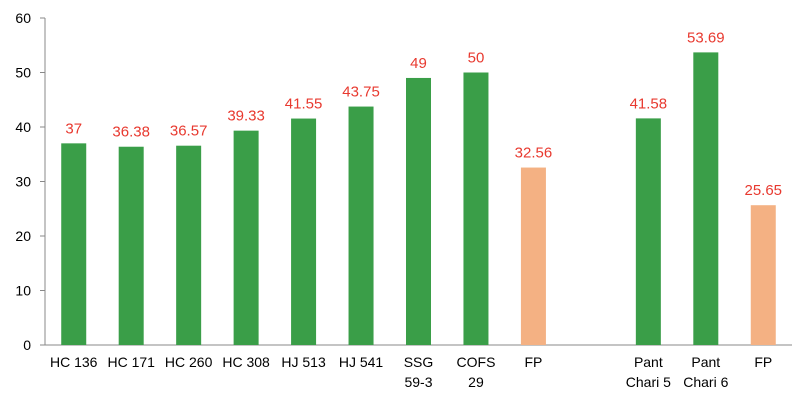  Describe the element at coordinates (189, 131) in the screenshot. I see `value-label: 36.57` at that location.